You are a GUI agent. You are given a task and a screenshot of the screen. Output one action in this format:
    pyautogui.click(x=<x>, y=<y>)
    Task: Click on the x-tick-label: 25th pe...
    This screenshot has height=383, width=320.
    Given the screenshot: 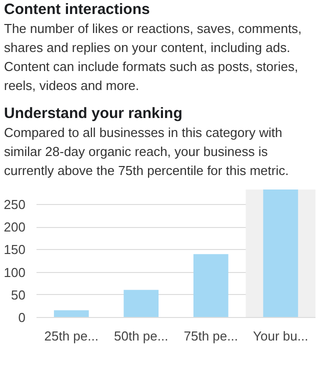 What is the action you would take?
    pyautogui.click(x=71, y=336)
    